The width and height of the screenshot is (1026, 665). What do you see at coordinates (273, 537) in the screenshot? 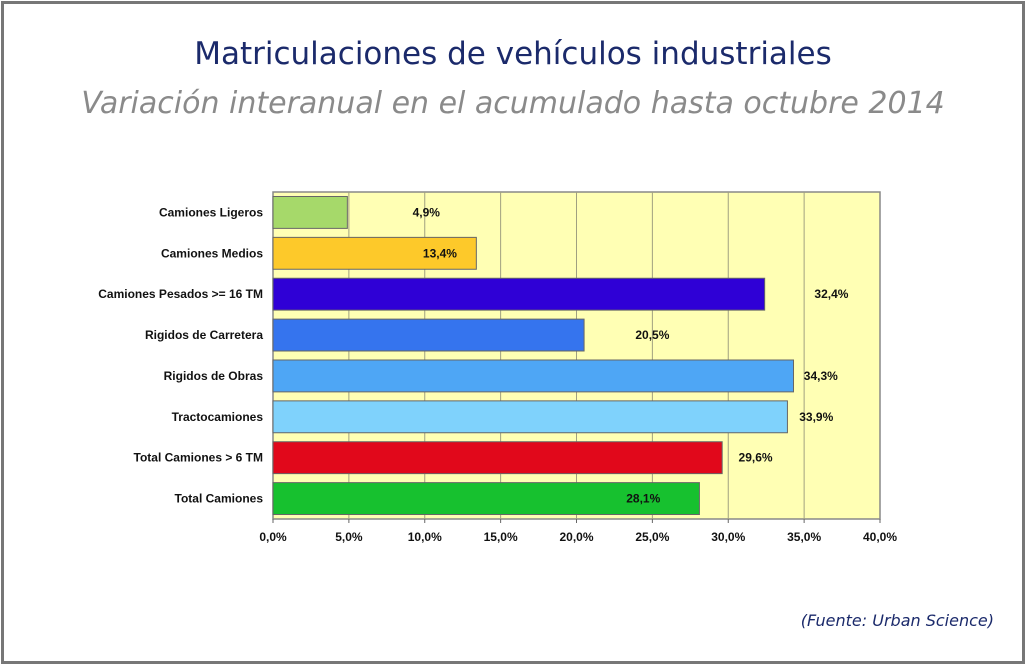
I see `x-tick-label: 0,0%` at bounding box center [273, 537].